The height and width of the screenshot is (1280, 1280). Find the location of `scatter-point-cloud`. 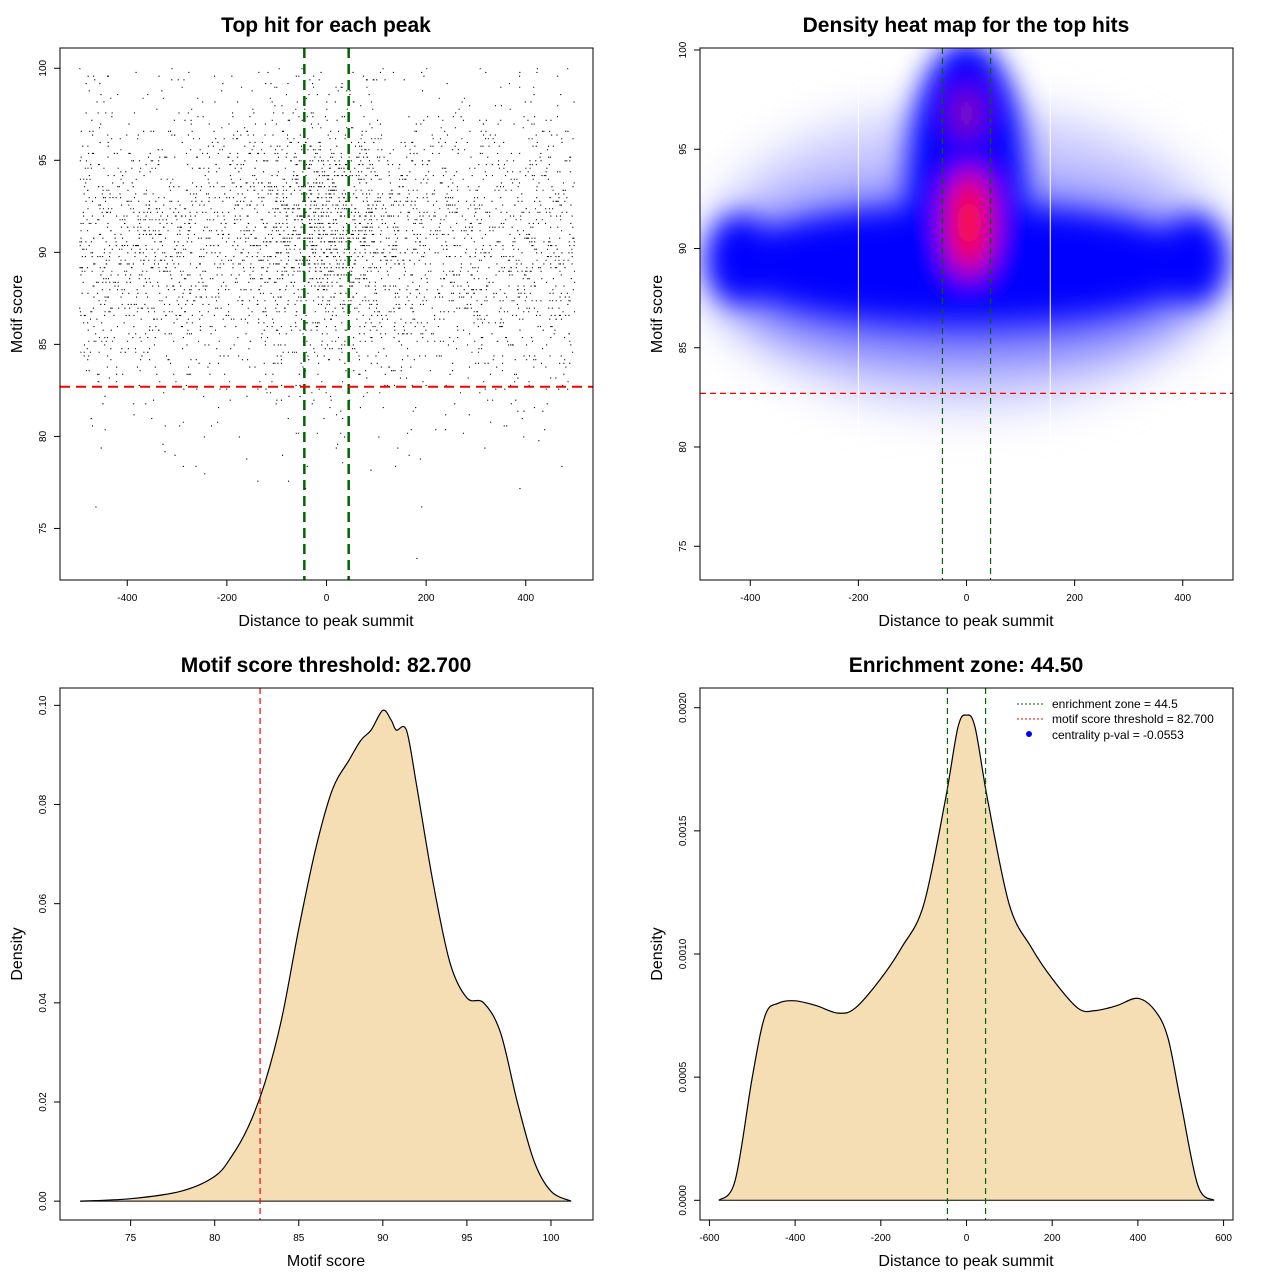

scatter-point-cloud is located at coordinates (327, 313).